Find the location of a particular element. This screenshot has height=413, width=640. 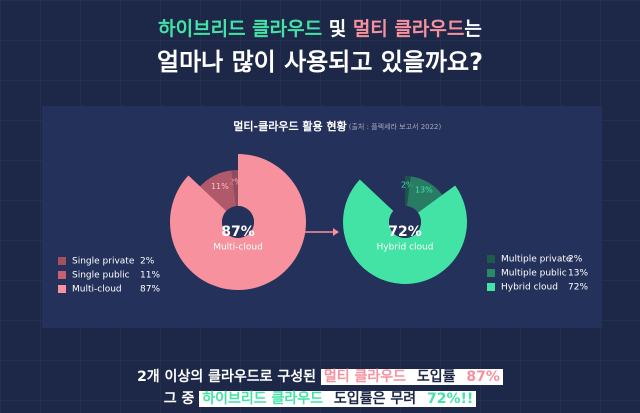

legend-value: 87% is located at coordinates (150, 290).